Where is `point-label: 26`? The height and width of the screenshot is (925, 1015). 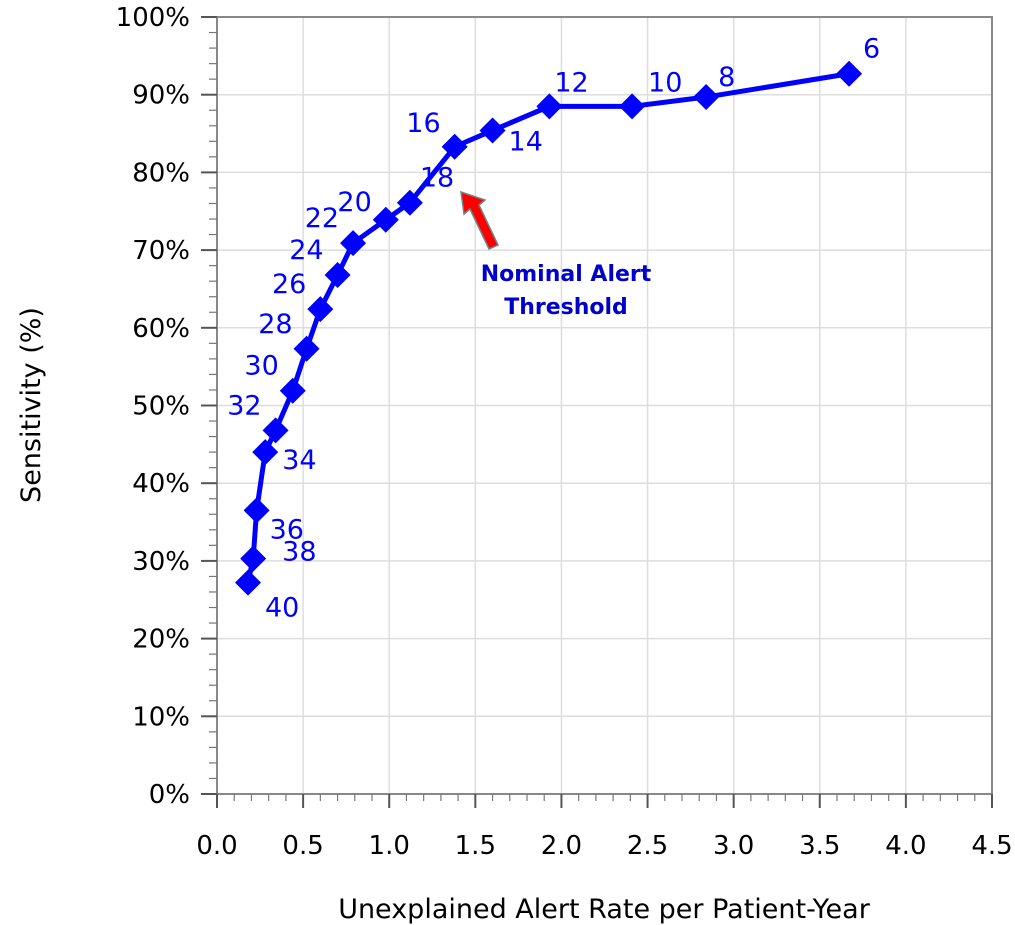 point-label: 26 is located at coordinates (289, 284).